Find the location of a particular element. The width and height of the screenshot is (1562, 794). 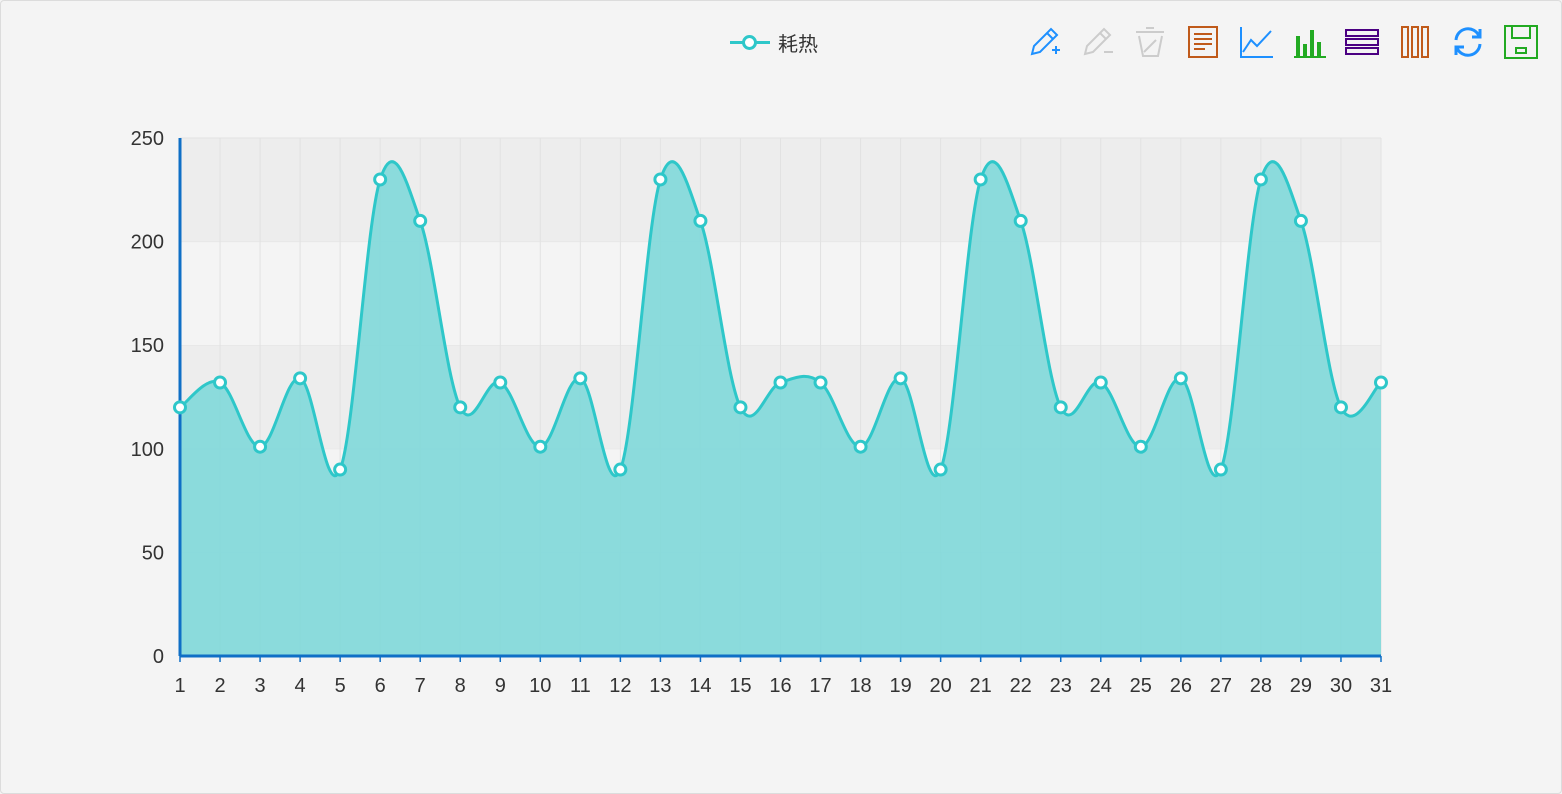

x-tick-label: 25 is located at coordinates (1141, 686).